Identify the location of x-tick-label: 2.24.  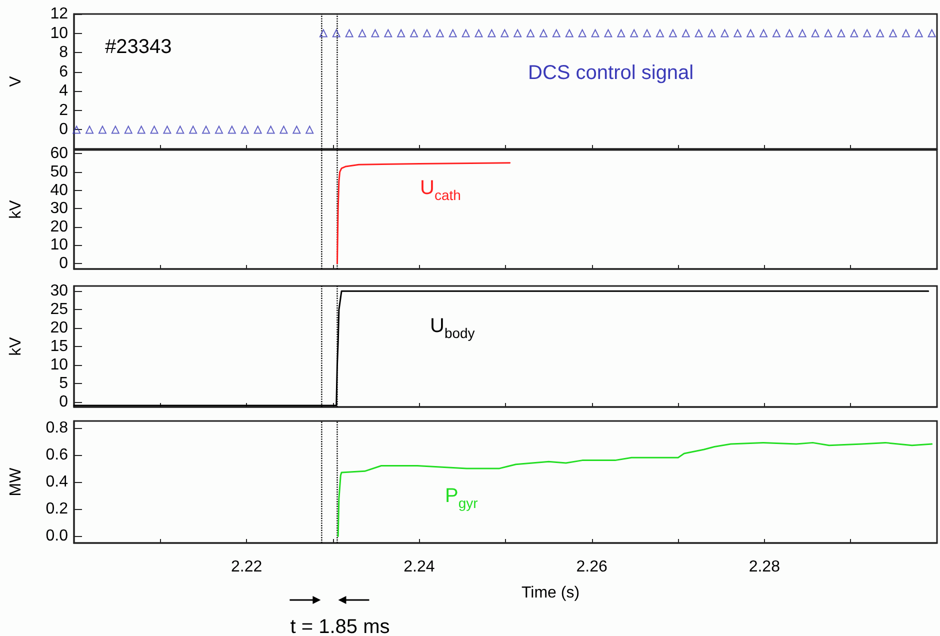
(419, 567).